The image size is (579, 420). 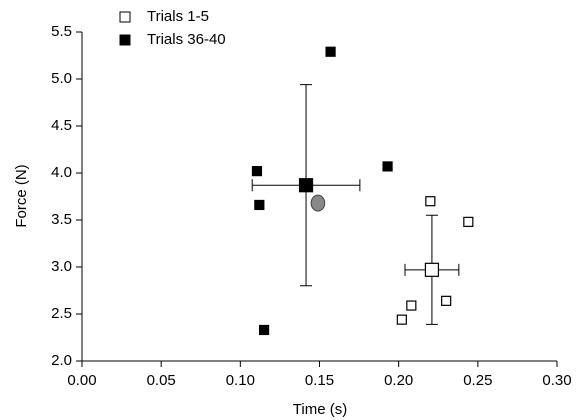 I want to click on y-tick-label: 5.0, so click(x=61, y=78).